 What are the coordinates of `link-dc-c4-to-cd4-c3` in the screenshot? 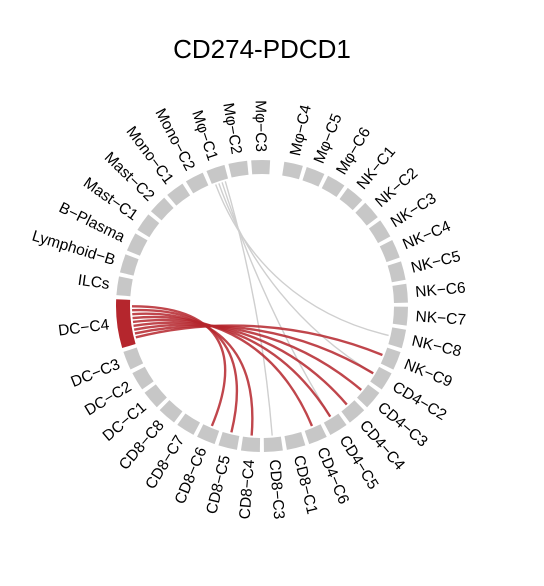 It's located at (248, 357).